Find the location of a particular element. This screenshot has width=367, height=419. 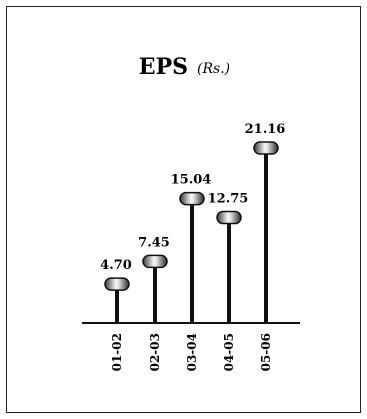

data-label: 21.16 is located at coordinates (265, 129).